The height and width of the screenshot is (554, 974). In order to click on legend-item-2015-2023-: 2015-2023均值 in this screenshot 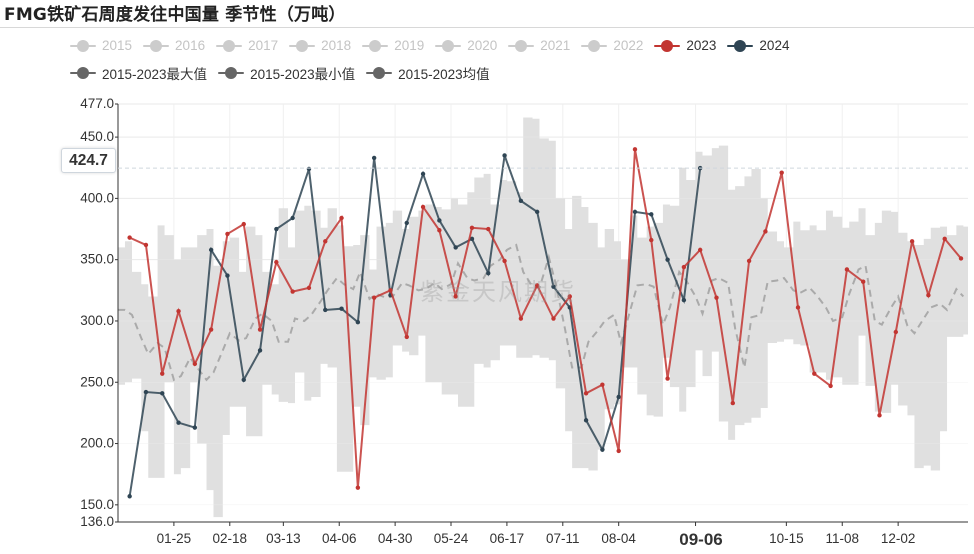, I will do `click(428, 73)`.